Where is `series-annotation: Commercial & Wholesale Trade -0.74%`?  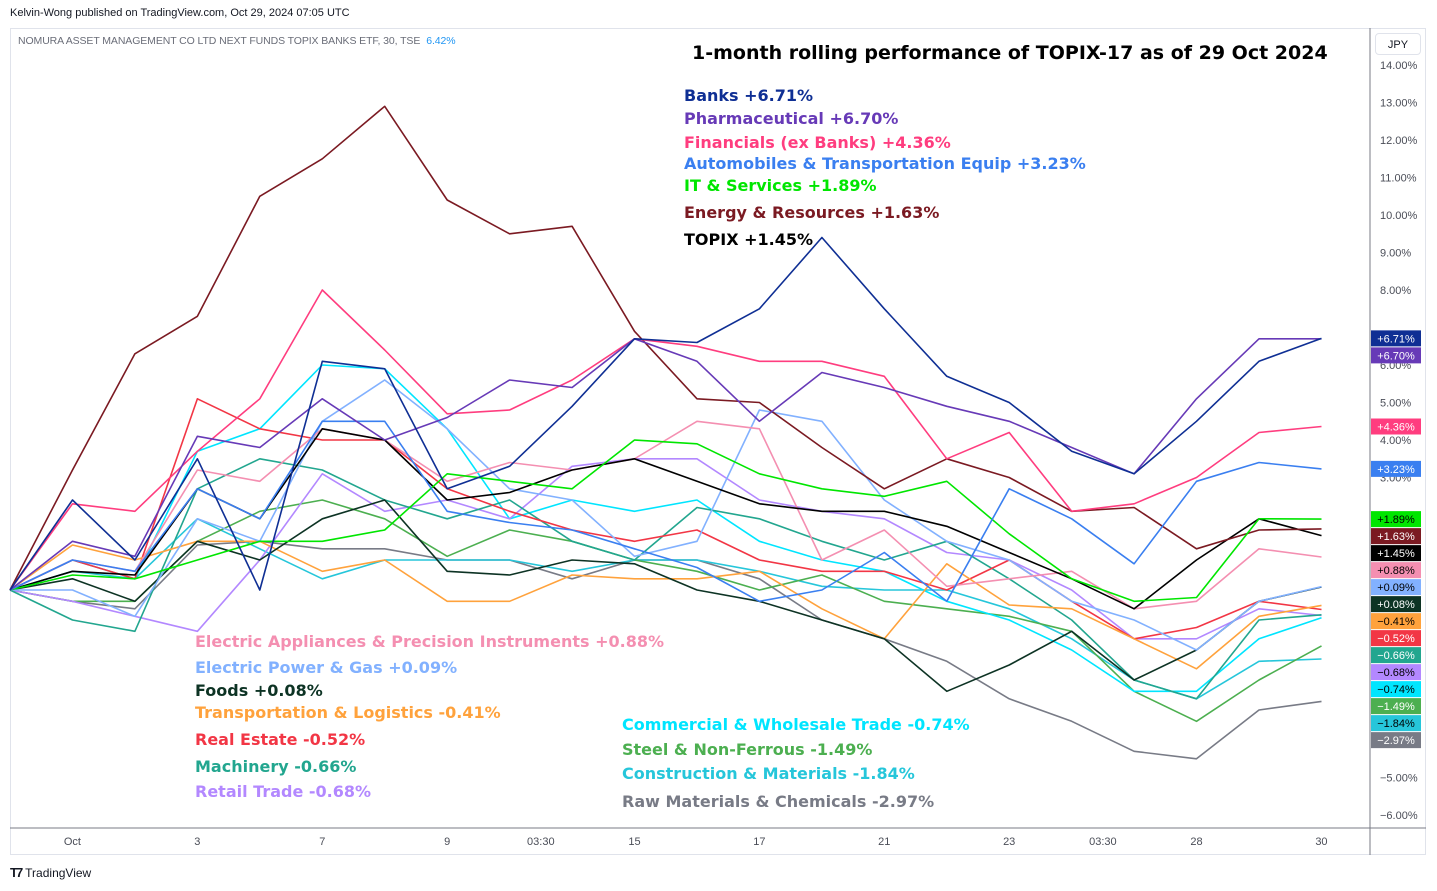
series-annotation: Commercial & Wholesale Trade -0.74% is located at coordinates (796, 724).